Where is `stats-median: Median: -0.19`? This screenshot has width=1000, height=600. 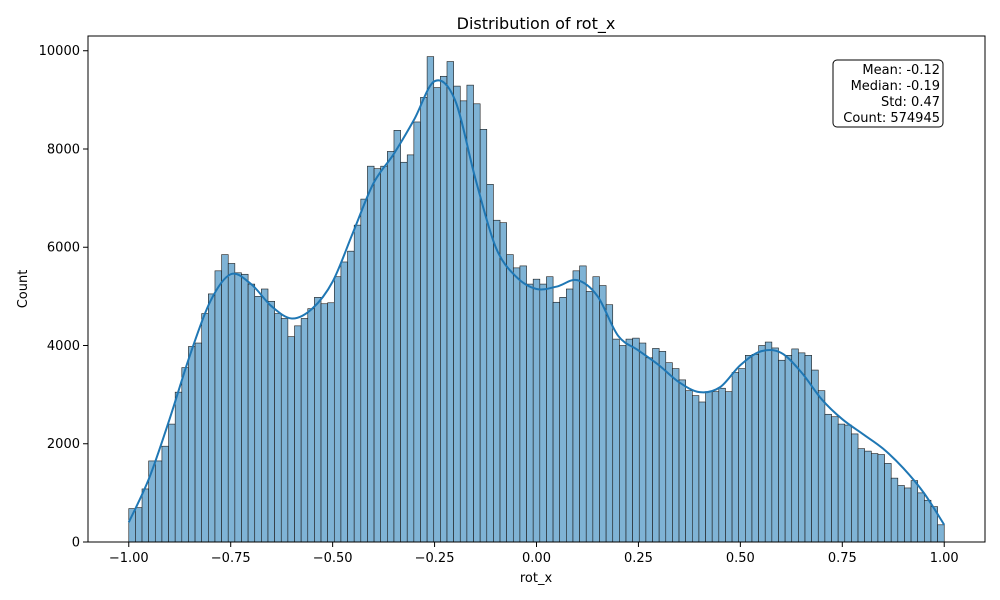
stats-median: Median: -0.19 is located at coordinates (895, 86).